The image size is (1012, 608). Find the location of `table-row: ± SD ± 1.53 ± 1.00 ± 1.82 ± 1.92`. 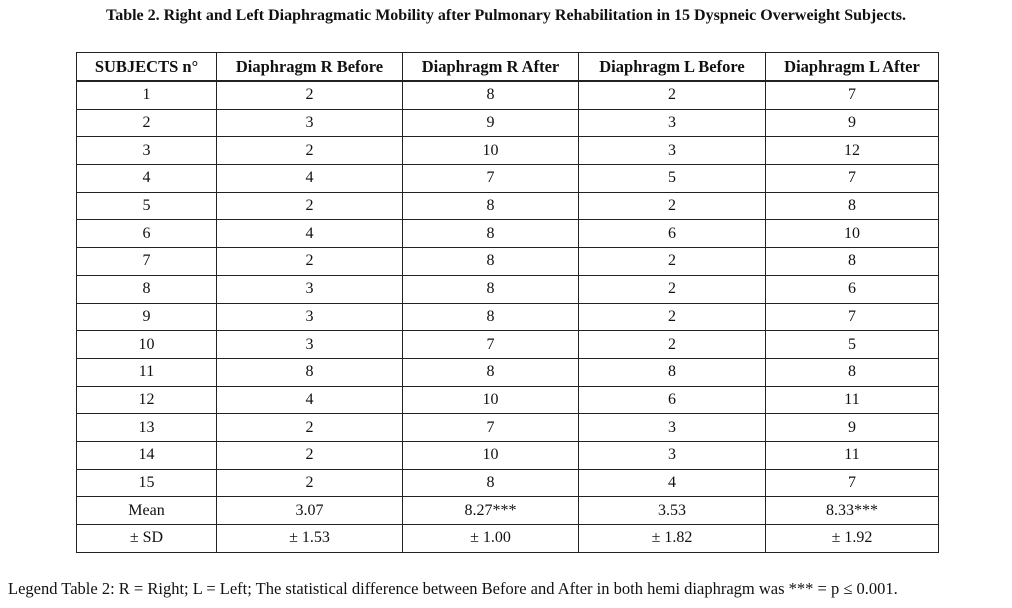

table-row: ± SD ± 1.53 ± 1.00 ± 1.82 ± 1.92 is located at coordinates (507, 538).